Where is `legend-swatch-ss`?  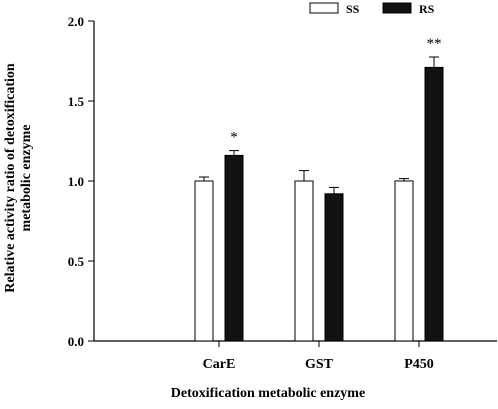
legend-swatch-ss is located at coordinates (324, 8).